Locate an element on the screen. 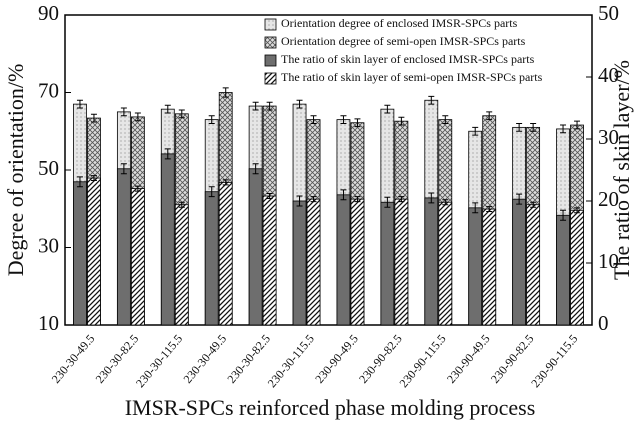 This screenshot has height=424, width=638. y2-tick-label: 0 is located at coordinates (603, 323).